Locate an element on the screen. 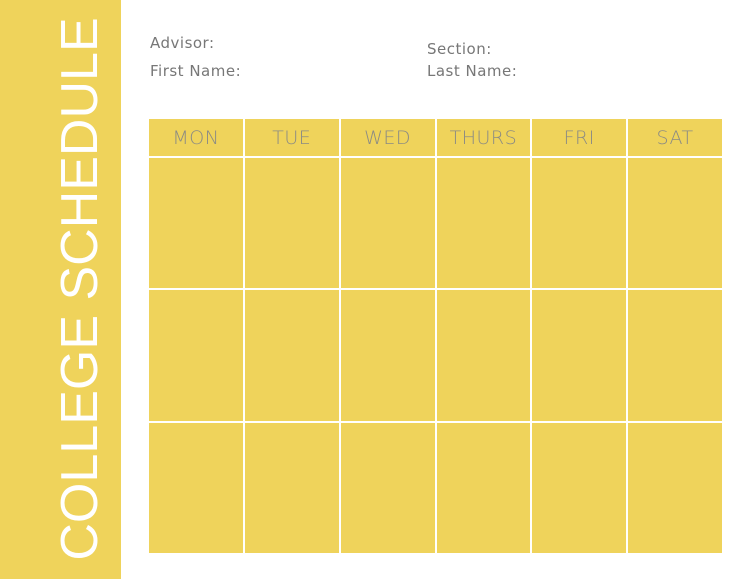 The width and height of the screenshot is (750, 579). day-header-tue: TUE is located at coordinates (291, 137).